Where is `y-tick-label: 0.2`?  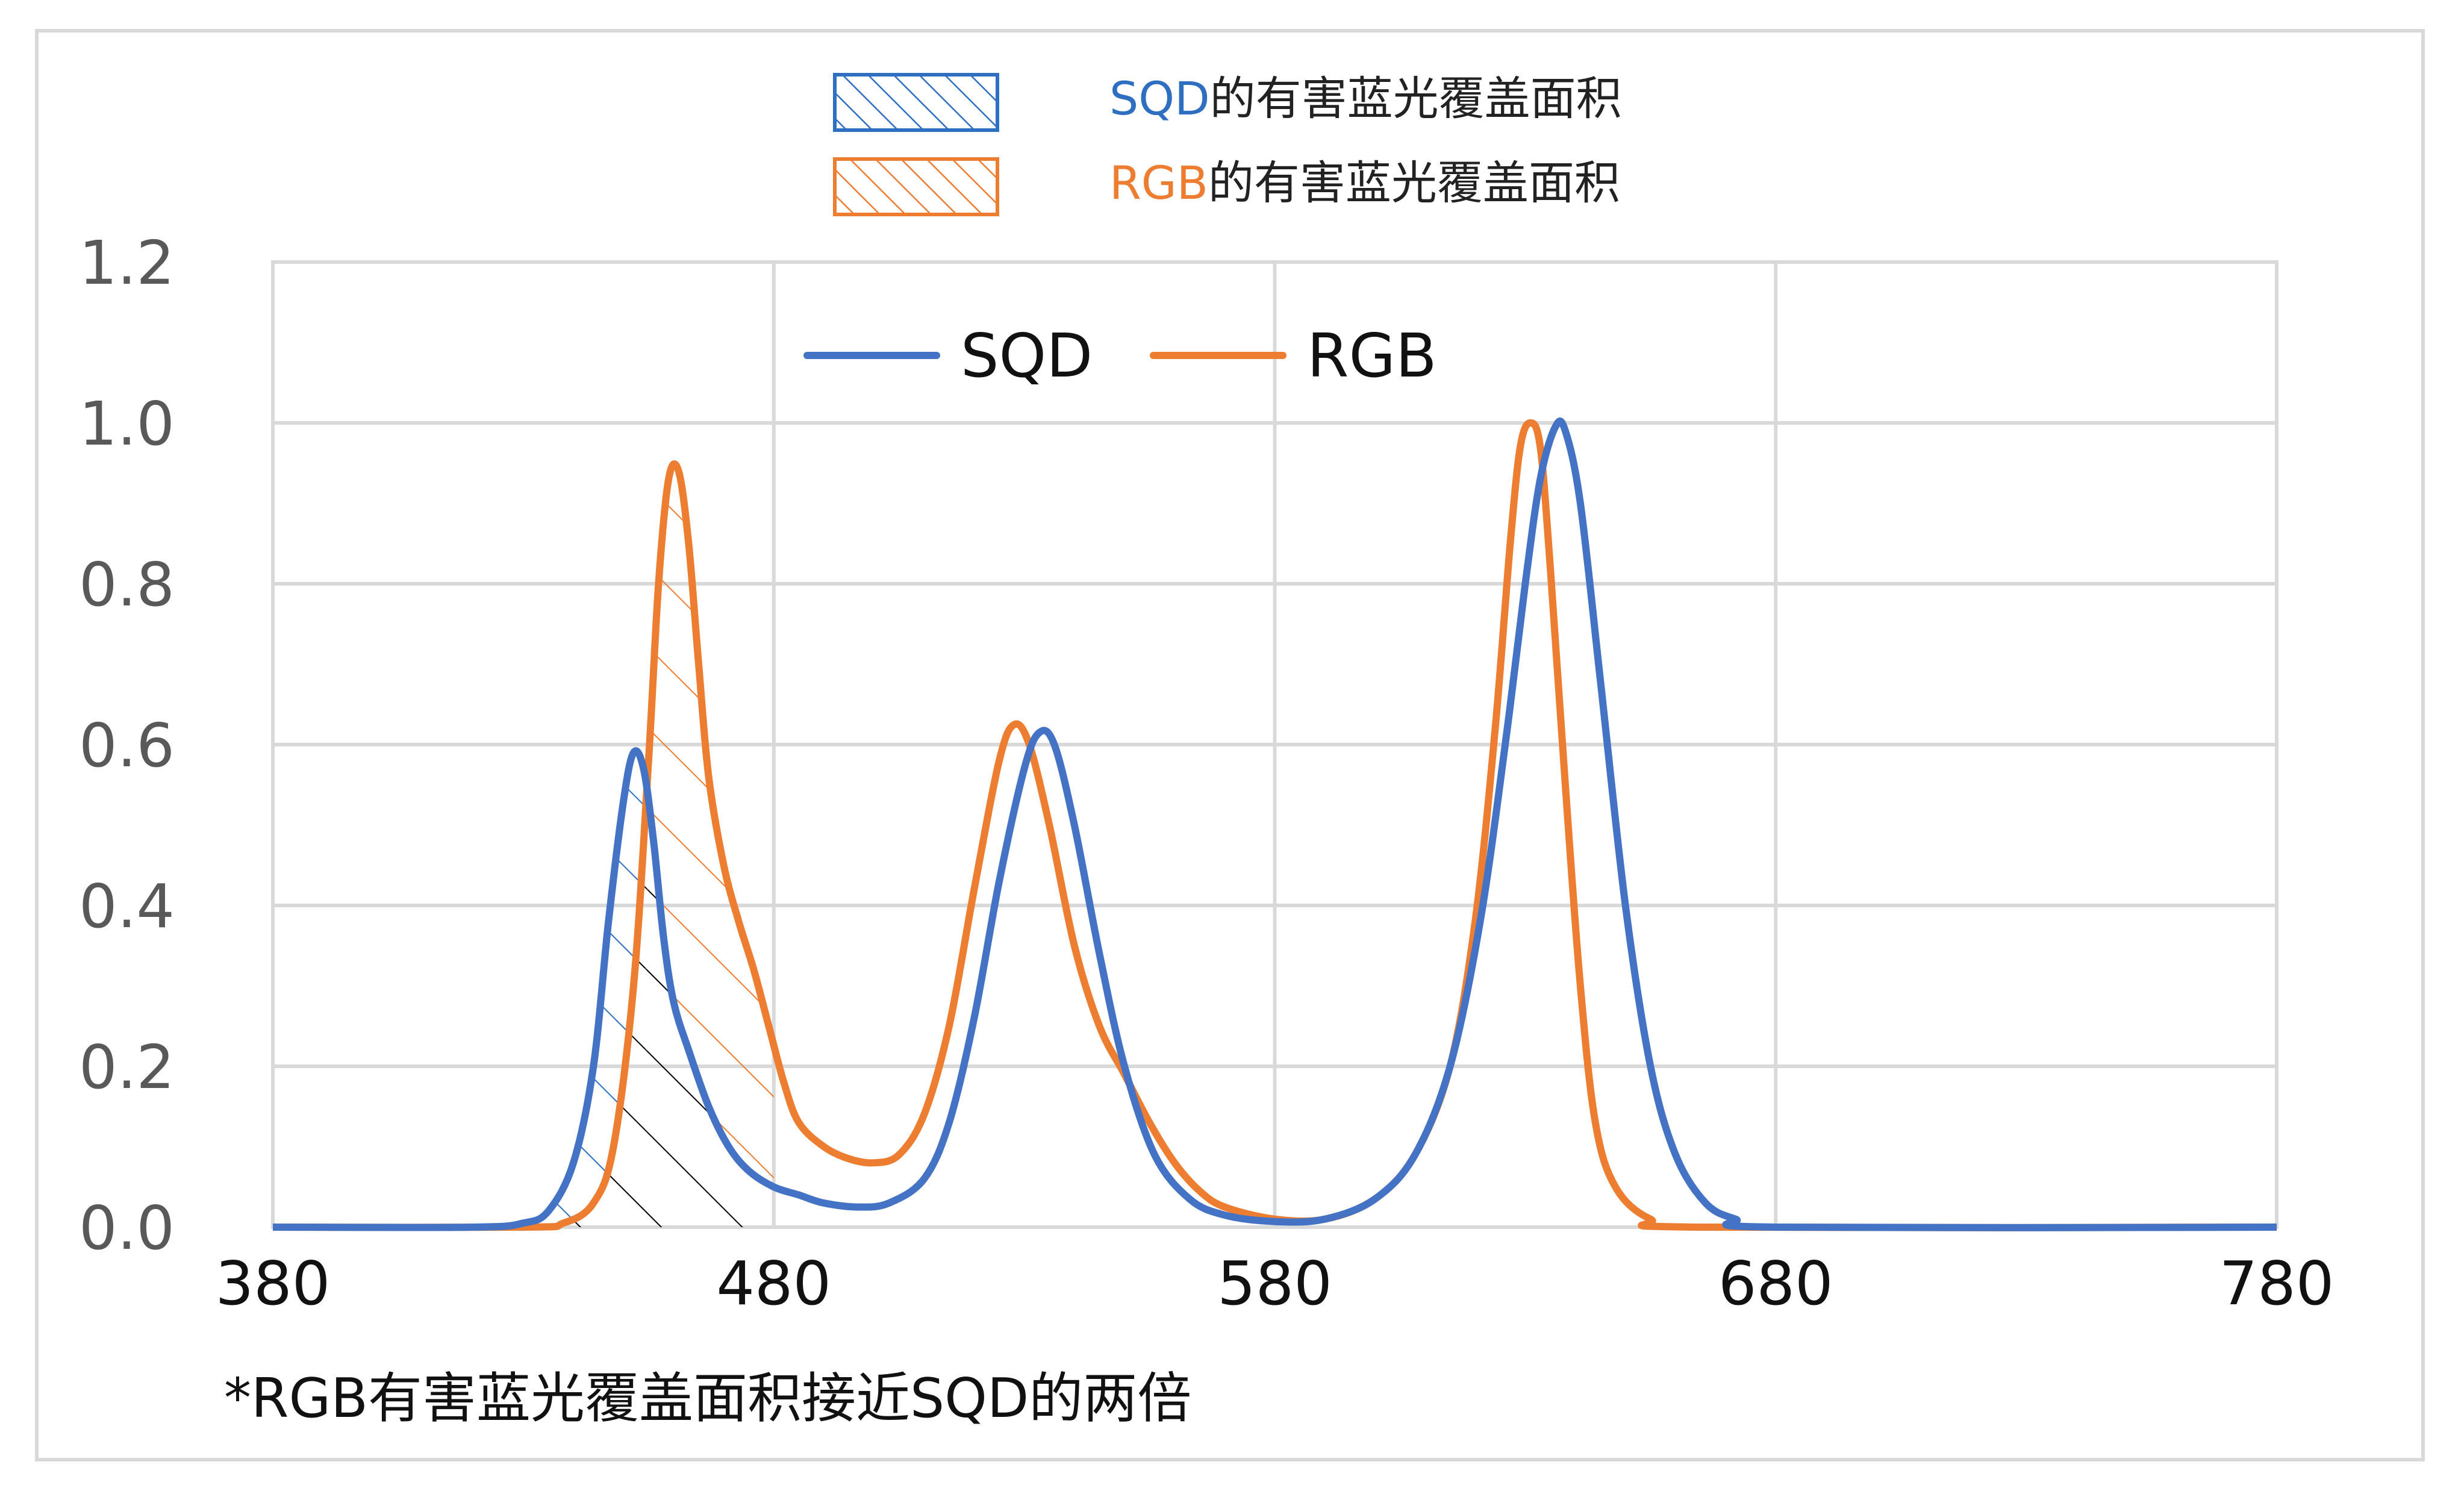
y-tick-label: 0.2 is located at coordinates (127, 1067).